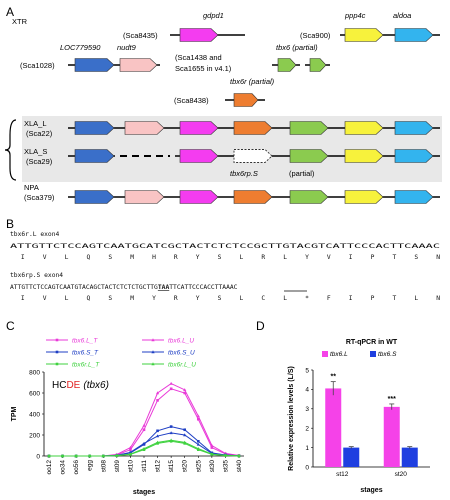 The height and width of the screenshot is (500, 450). What do you see at coordinates (309, 128) in the screenshot?
I see `xla-l-tbx6-gene` at bounding box center [309, 128].